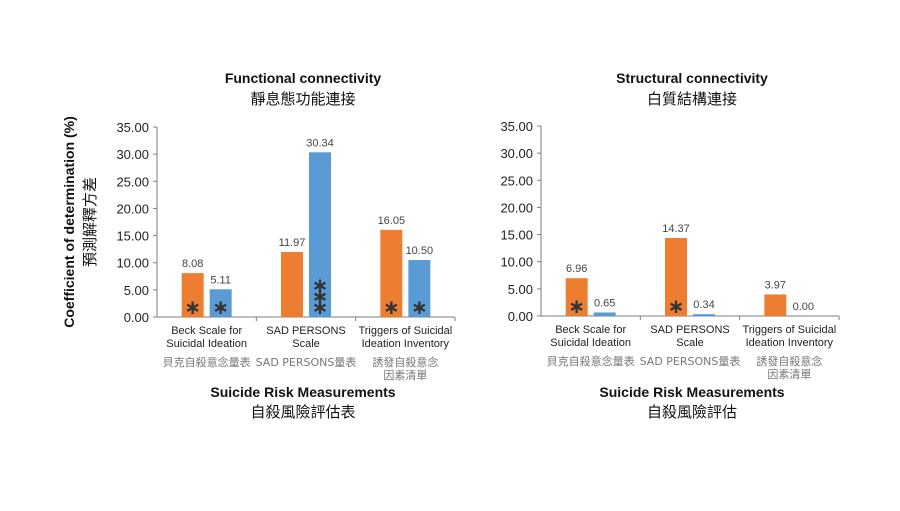  Describe the element at coordinates (692, 99) in the screenshot. I see `chart-subtitle: 白質結構連接` at that location.